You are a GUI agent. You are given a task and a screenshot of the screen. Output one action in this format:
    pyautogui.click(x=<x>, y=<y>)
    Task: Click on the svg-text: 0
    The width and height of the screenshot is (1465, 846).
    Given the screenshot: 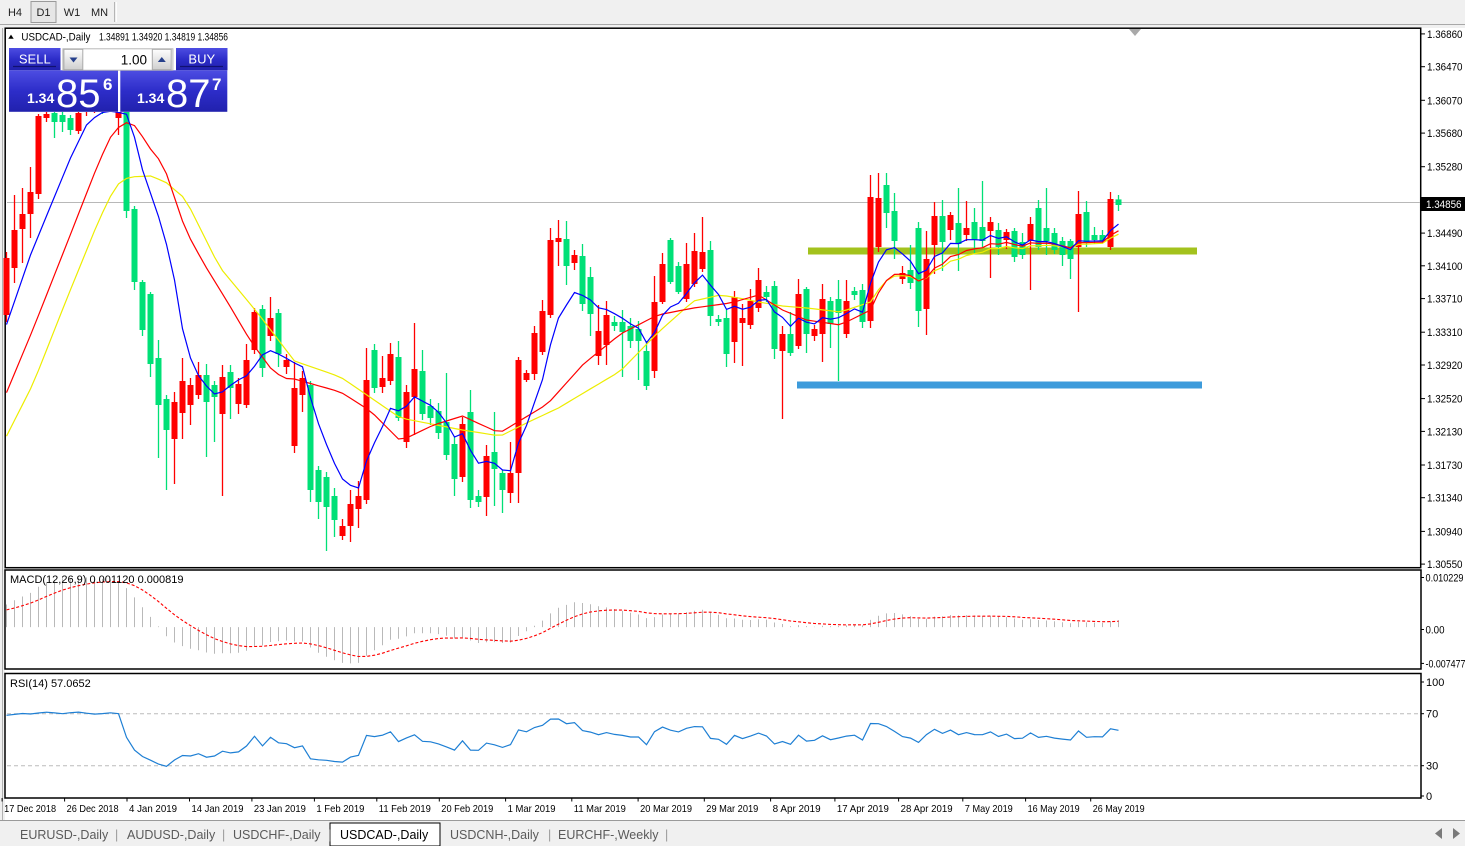 What is the action you would take?
    pyautogui.click(x=1429, y=797)
    